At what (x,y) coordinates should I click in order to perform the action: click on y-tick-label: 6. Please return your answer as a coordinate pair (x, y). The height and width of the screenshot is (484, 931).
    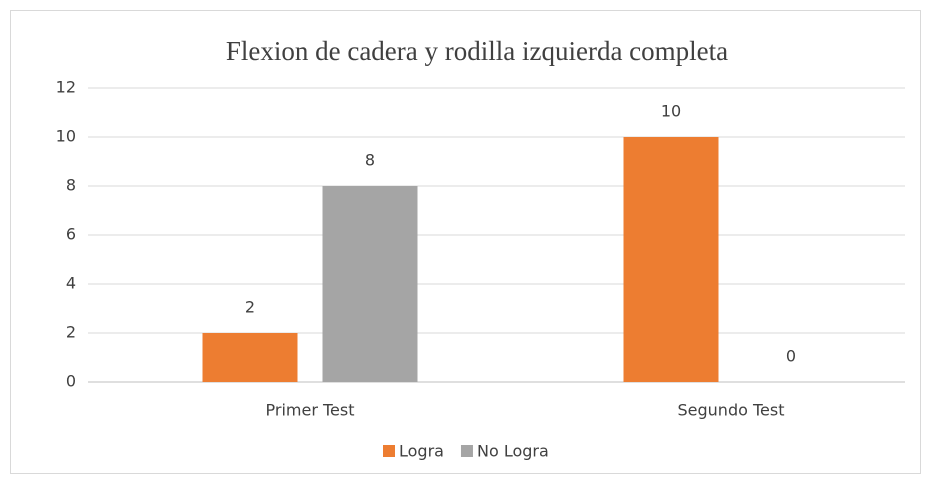
    Looking at the image, I should click on (71, 234).